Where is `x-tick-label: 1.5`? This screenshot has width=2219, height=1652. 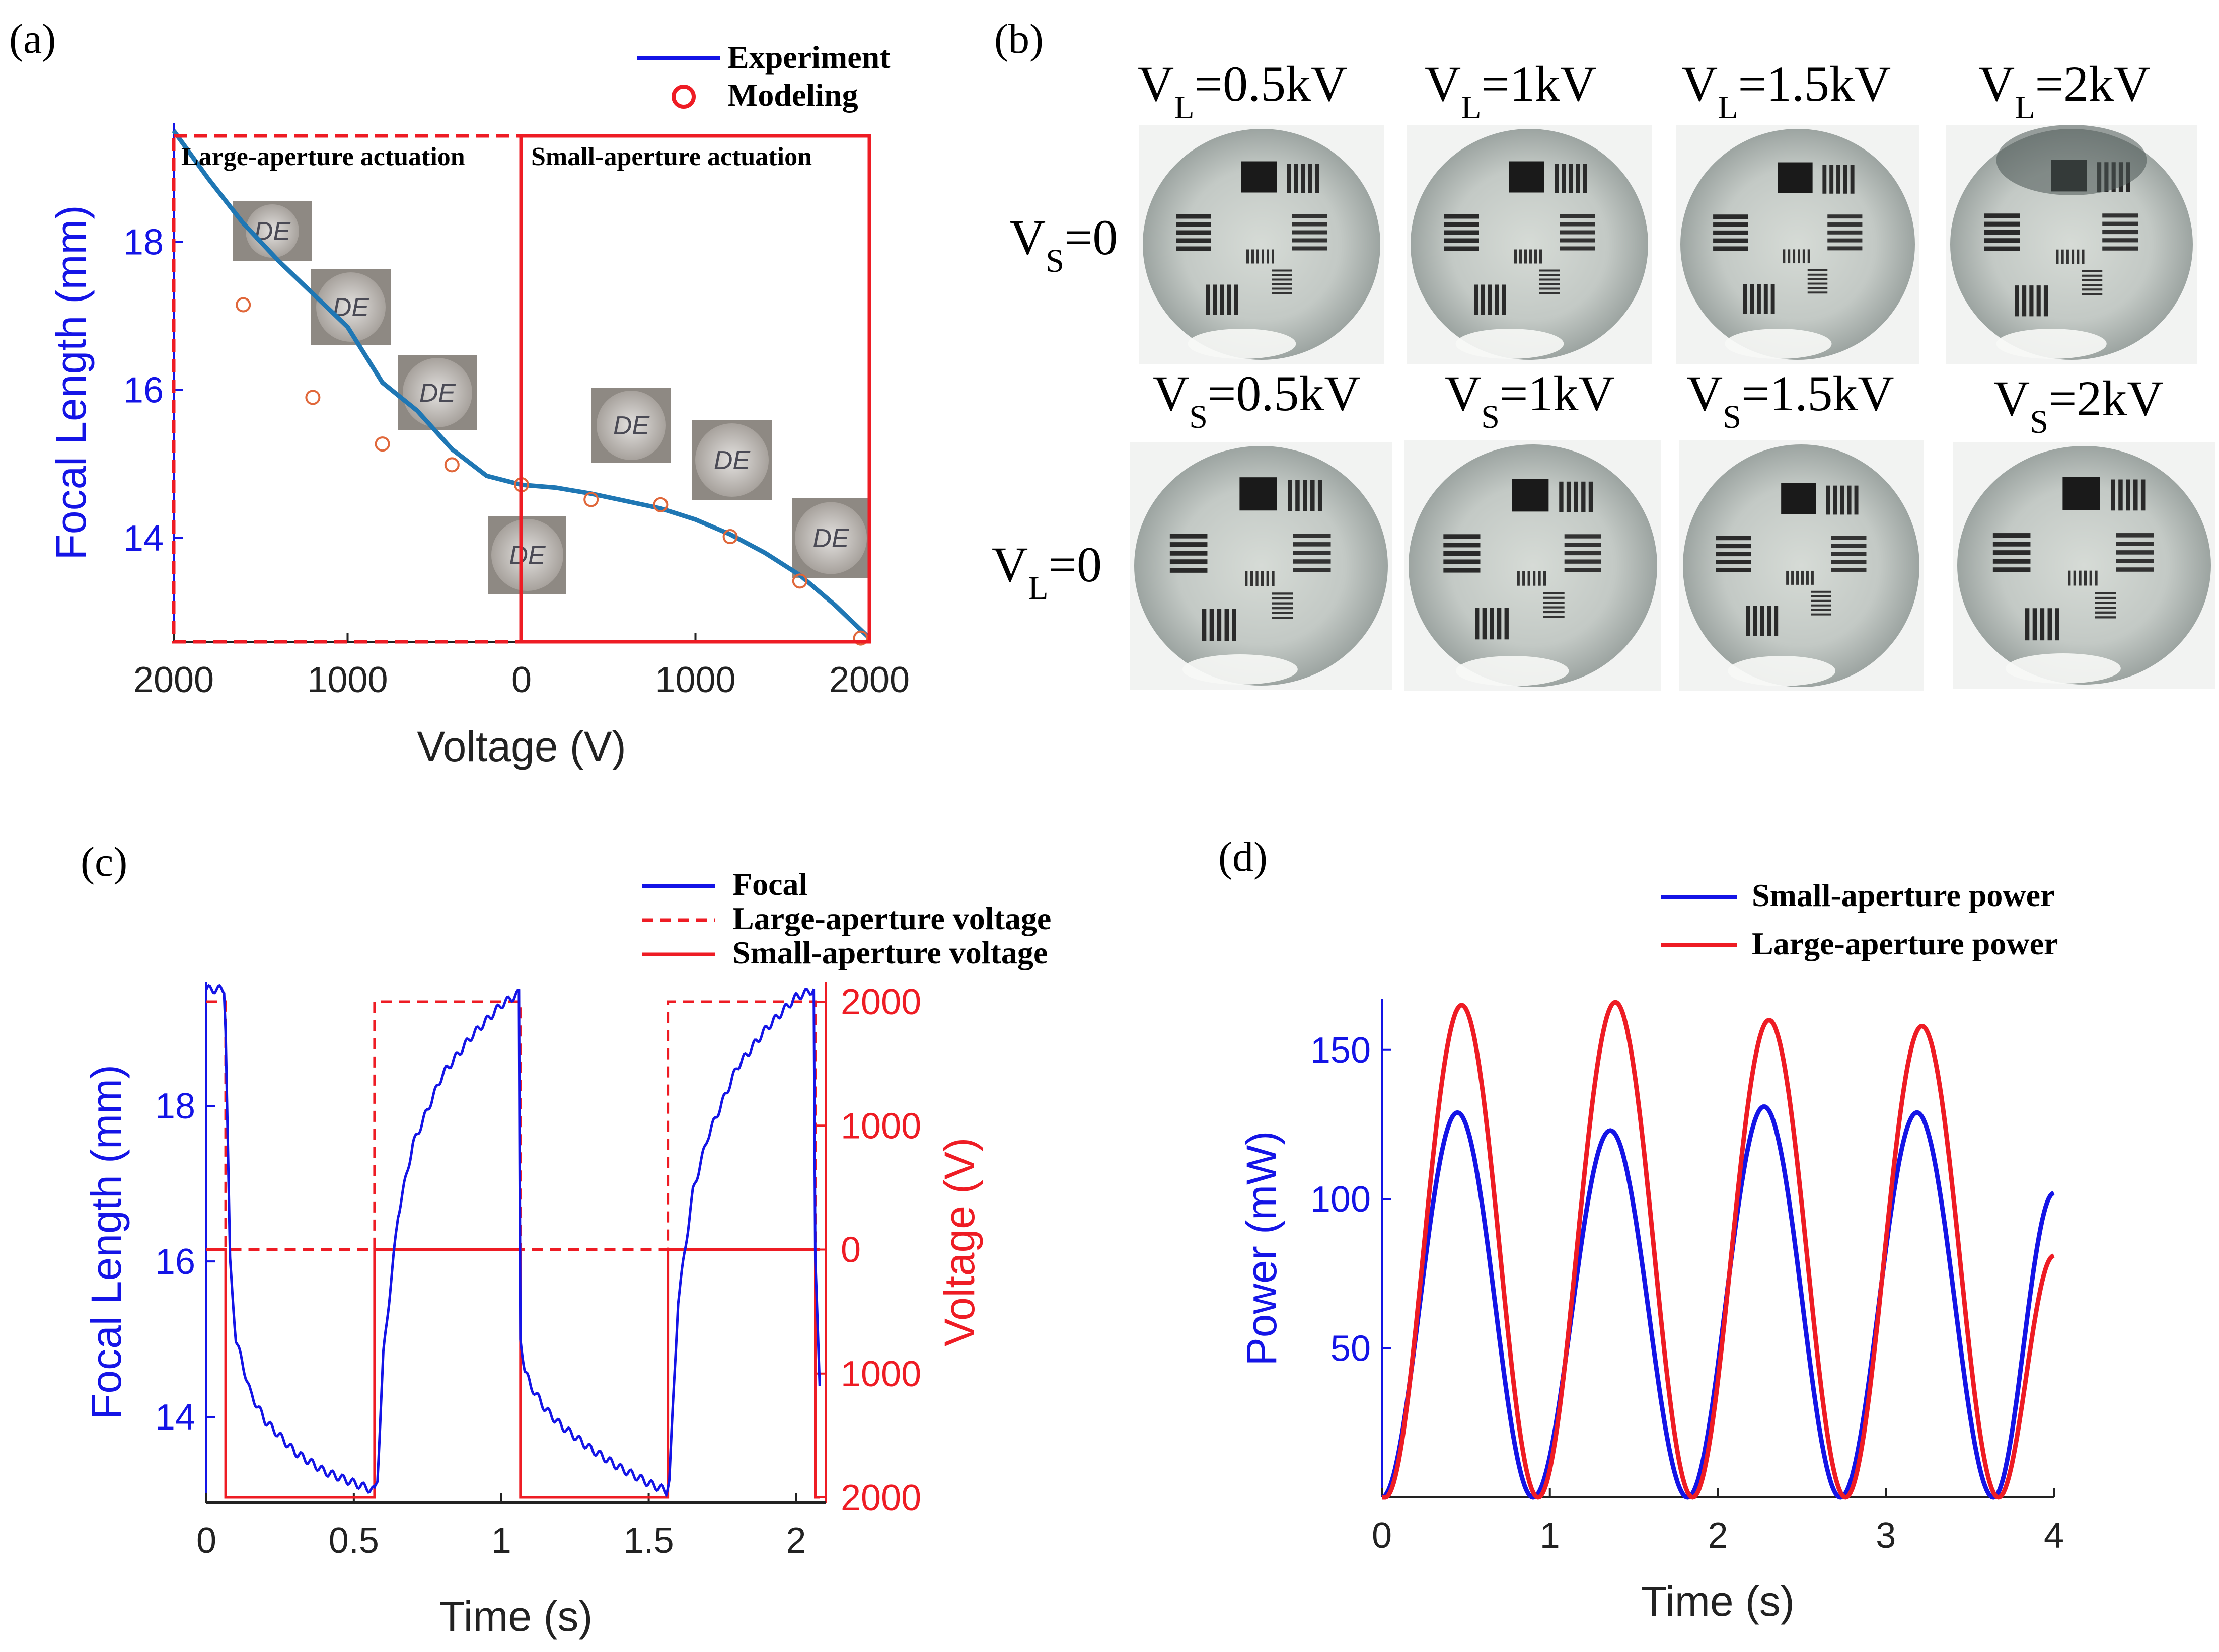
x-tick-label: 1.5 is located at coordinates (649, 1541).